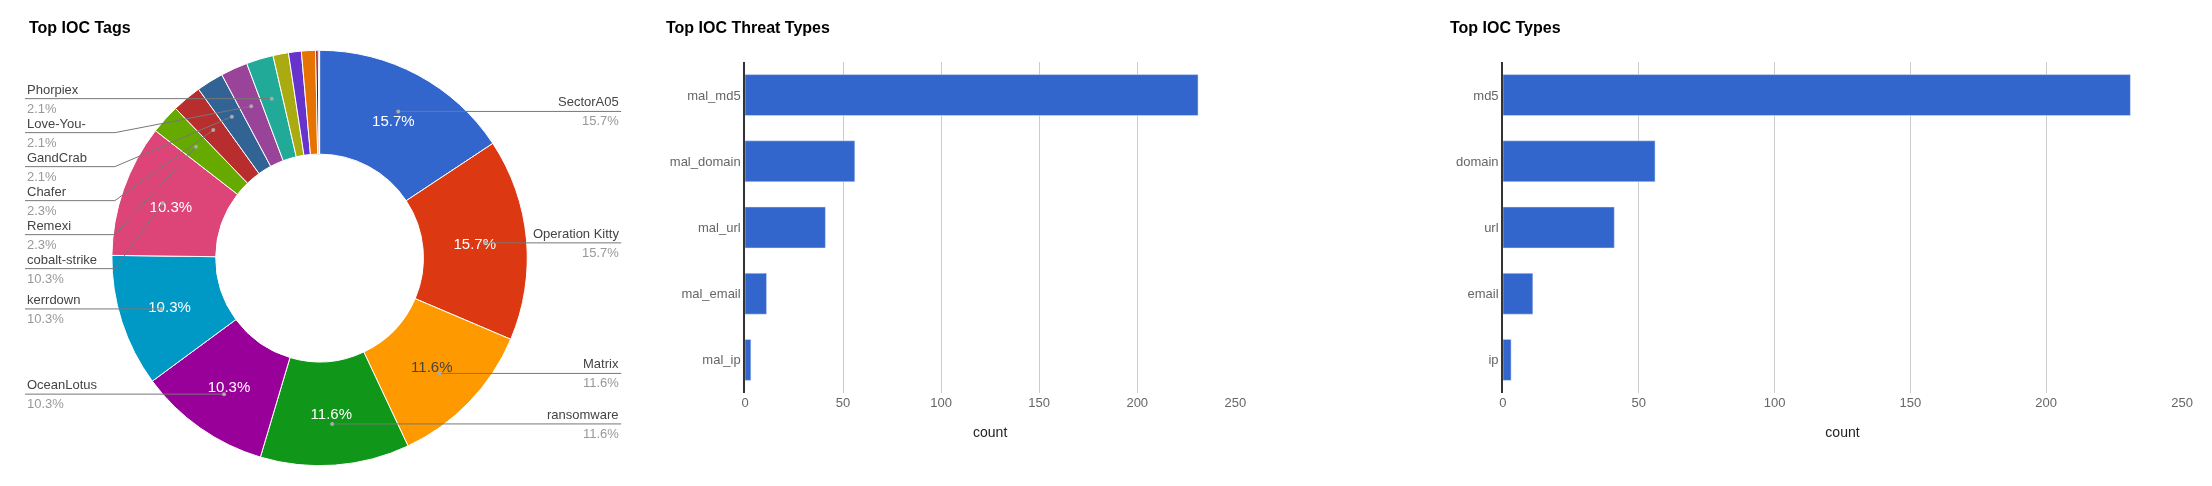 Image resolution: width=2212 pixels, height=486 pixels. I want to click on slice-label: Matrix, so click(601, 363).